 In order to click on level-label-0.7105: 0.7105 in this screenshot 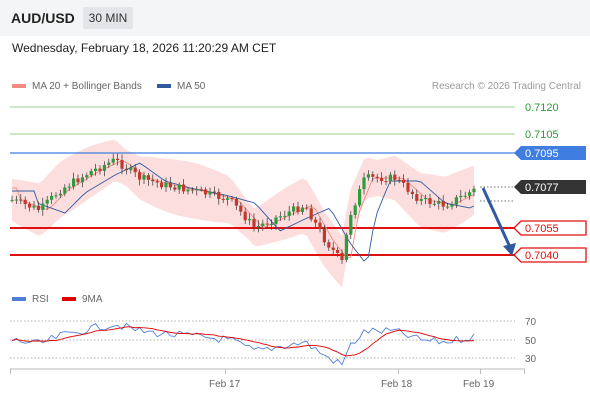, I will do `click(542, 135)`.